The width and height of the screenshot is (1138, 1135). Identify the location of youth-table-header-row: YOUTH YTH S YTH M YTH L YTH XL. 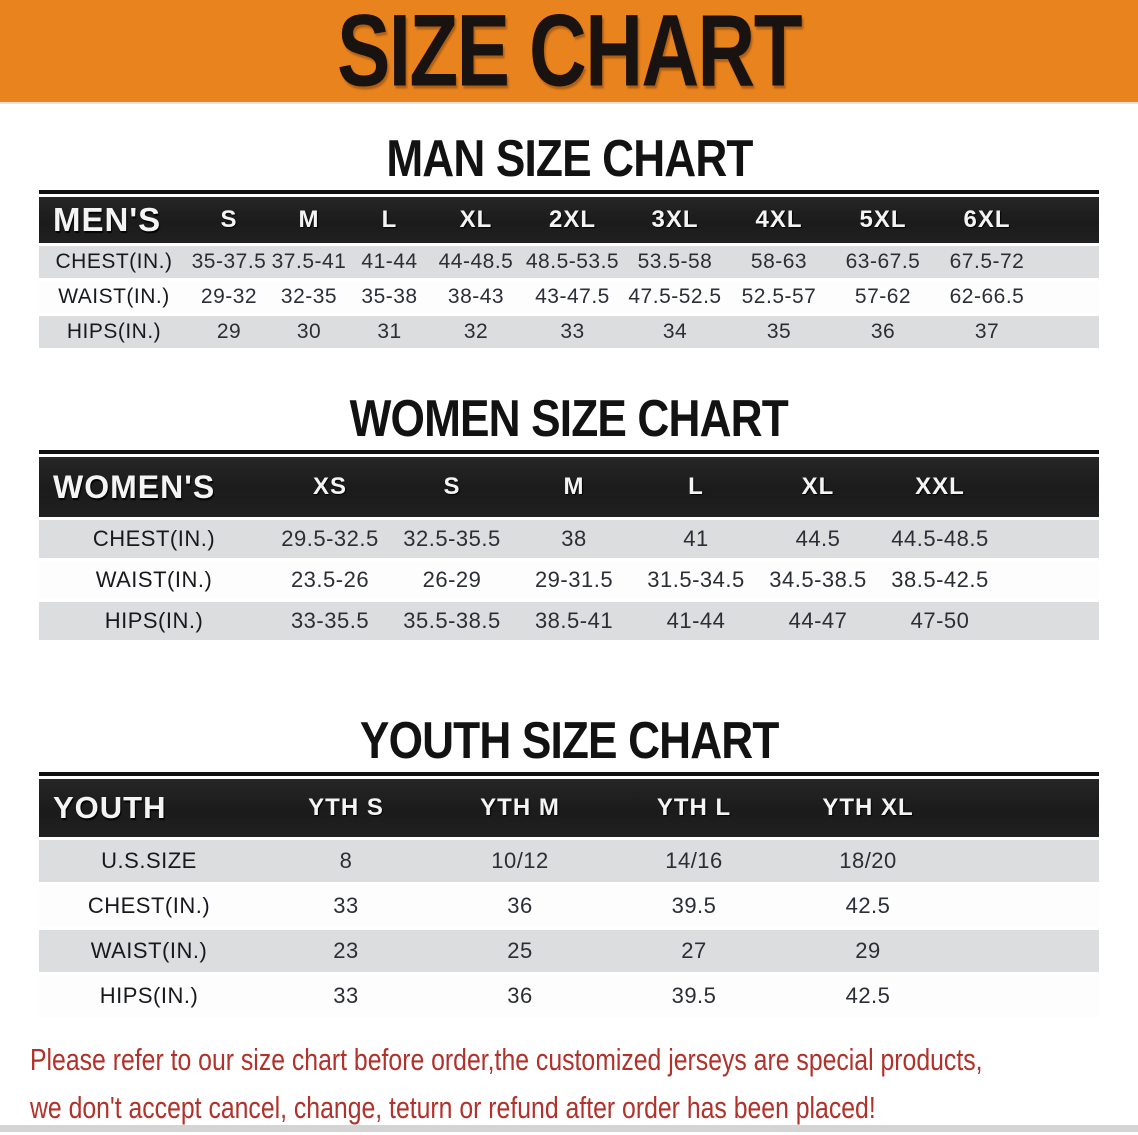
(569, 808).